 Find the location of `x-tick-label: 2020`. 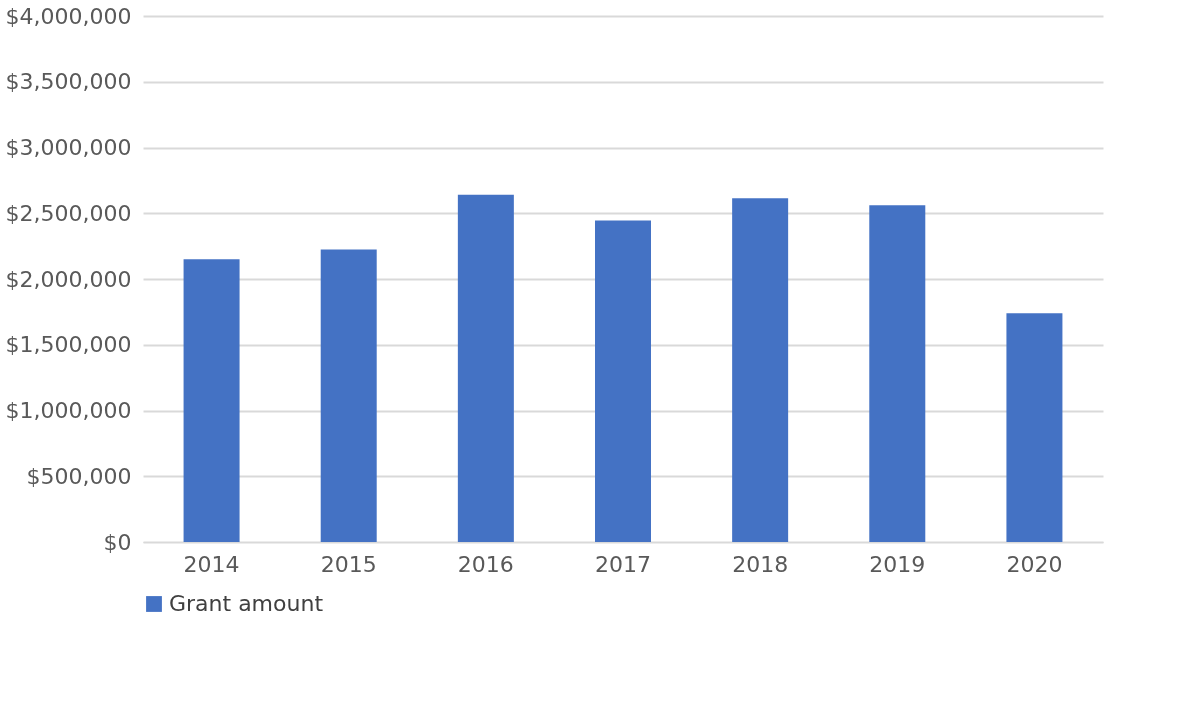

x-tick-label: 2020 is located at coordinates (1034, 564).